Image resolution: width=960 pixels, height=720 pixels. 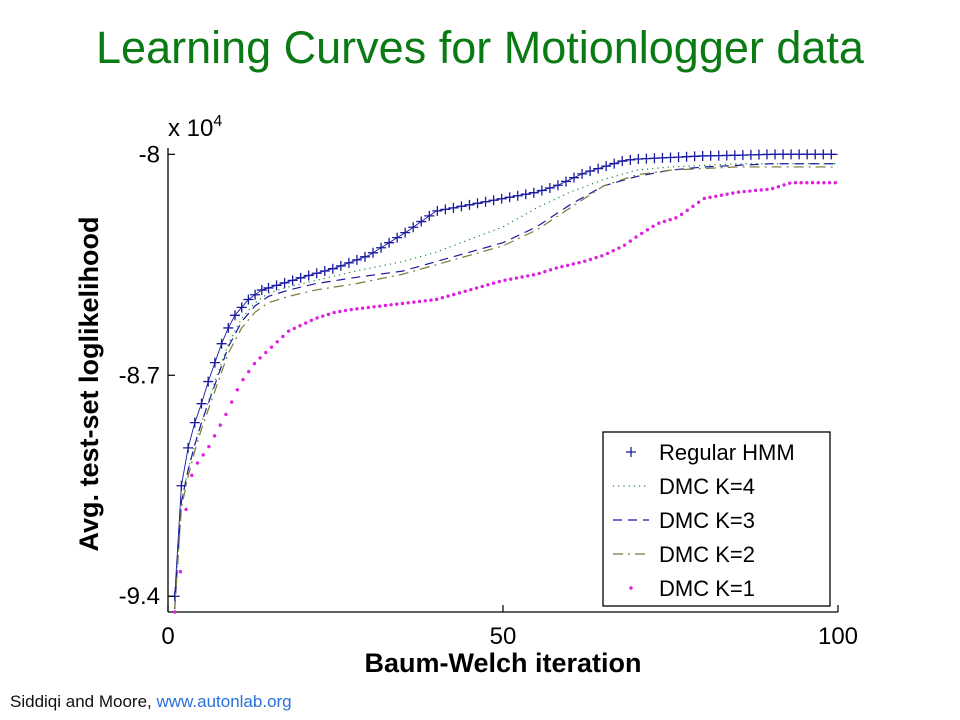 What do you see at coordinates (503, 636) in the screenshot?
I see `x-tick-label: 50` at bounding box center [503, 636].